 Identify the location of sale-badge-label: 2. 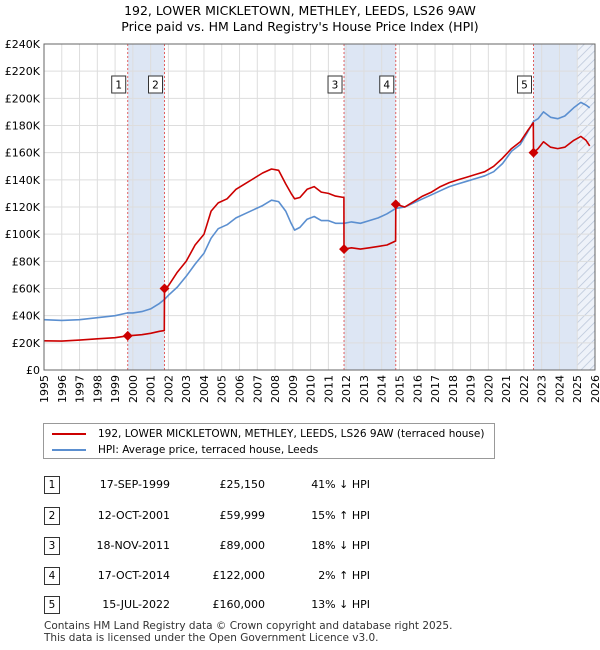
(155, 86).